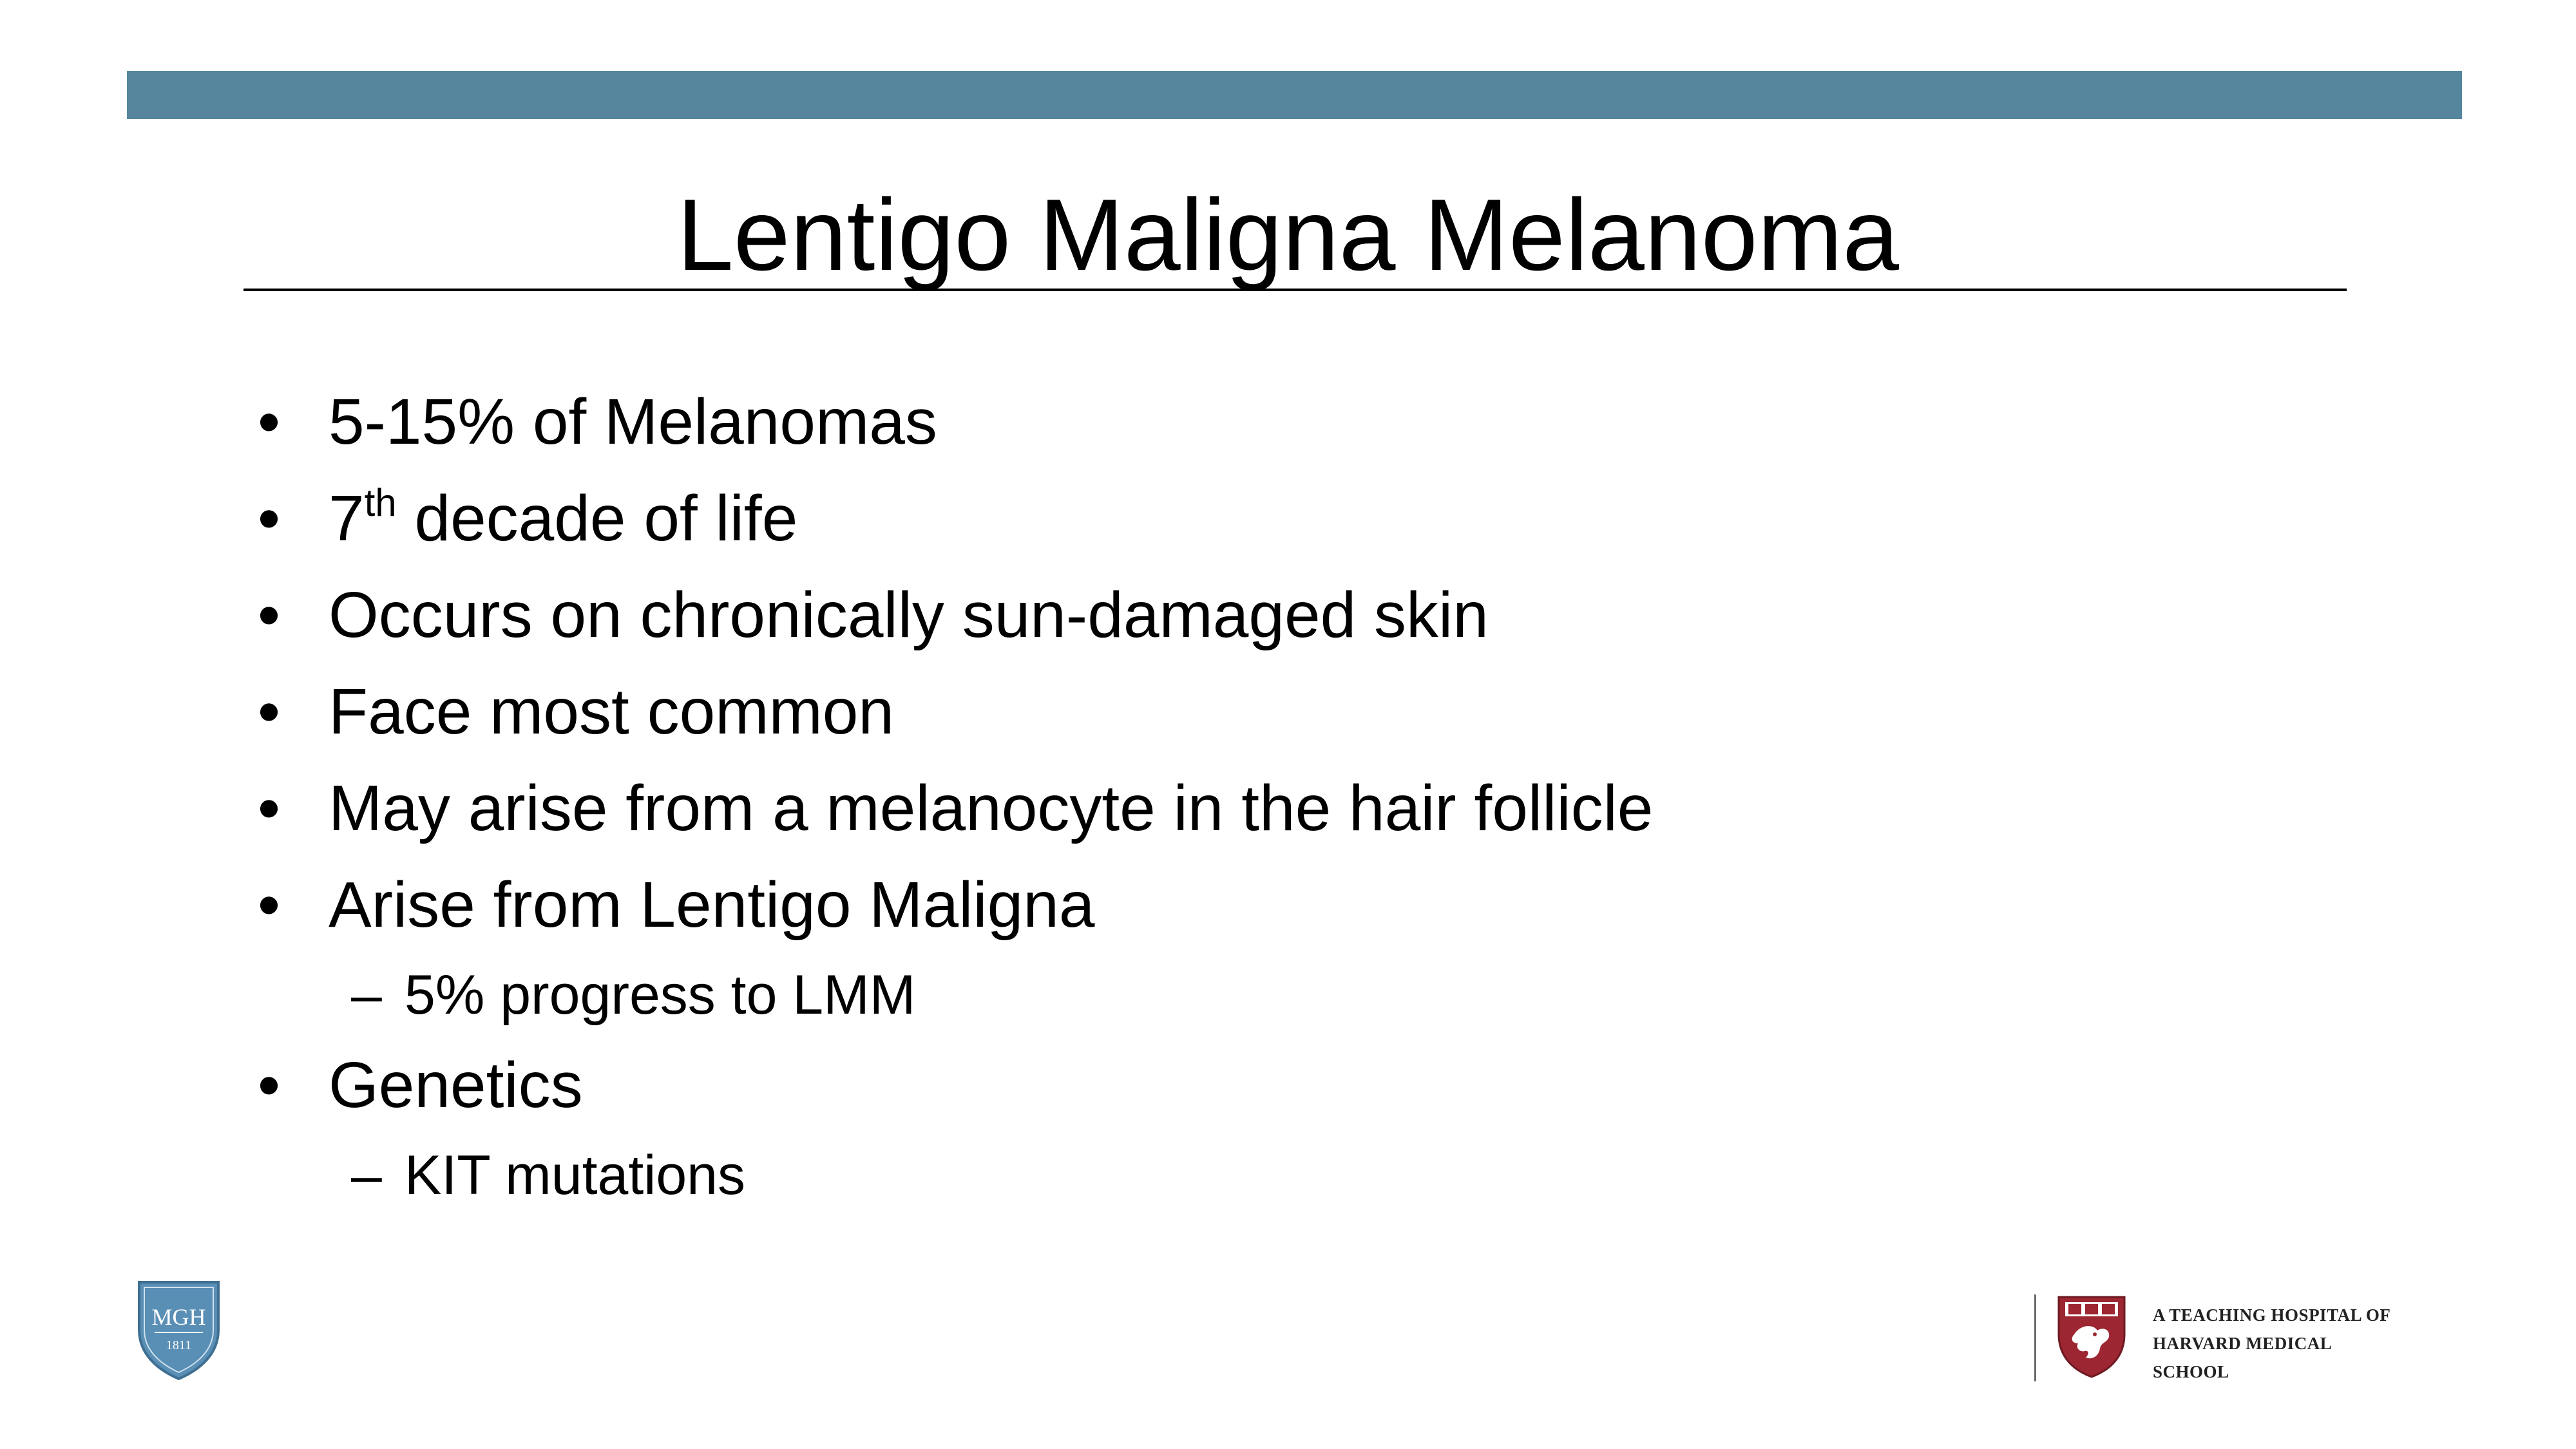 This screenshot has width=2576, height=1449. What do you see at coordinates (2091, 1337) in the screenshot?
I see `harvard-shield-icon` at bounding box center [2091, 1337].